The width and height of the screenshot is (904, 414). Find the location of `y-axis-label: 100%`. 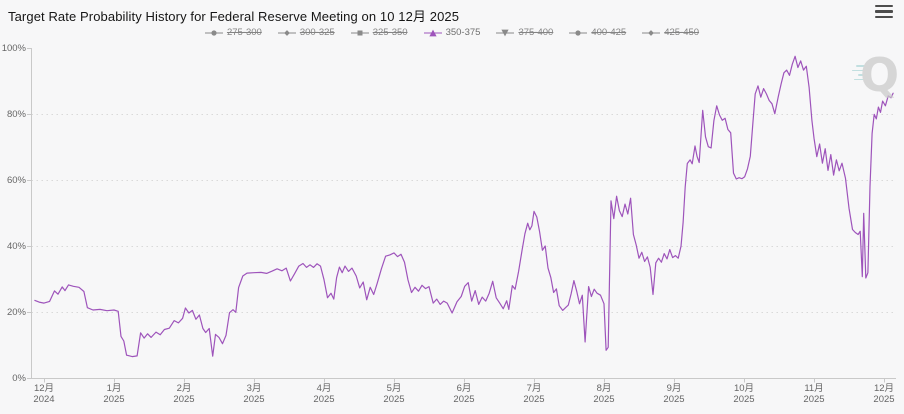

y-axis-label: 100% is located at coordinates (14, 48).